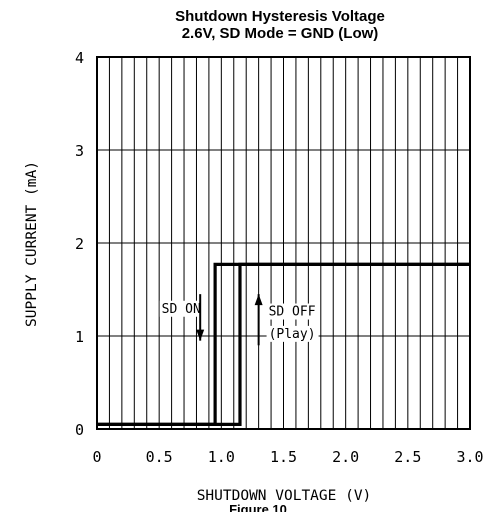 The height and width of the screenshot is (512, 488). What do you see at coordinates (239, 320) in the screenshot?
I see `annotations: SD ON SD OFF (Play)` at bounding box center [239, 320].